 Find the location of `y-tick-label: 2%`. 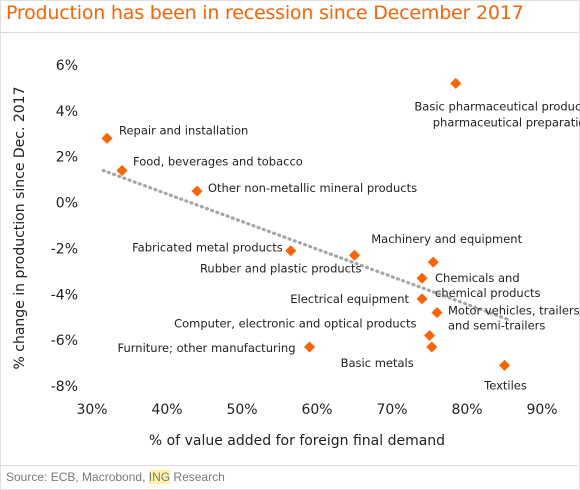

y-tick-label: 2% is located at coordinates (67, 158).